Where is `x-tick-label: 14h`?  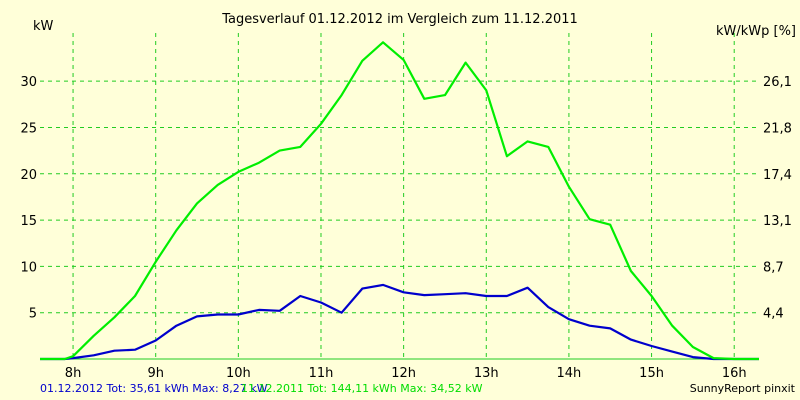 x-tick-label: 14h is located at coordinates (569, 373).